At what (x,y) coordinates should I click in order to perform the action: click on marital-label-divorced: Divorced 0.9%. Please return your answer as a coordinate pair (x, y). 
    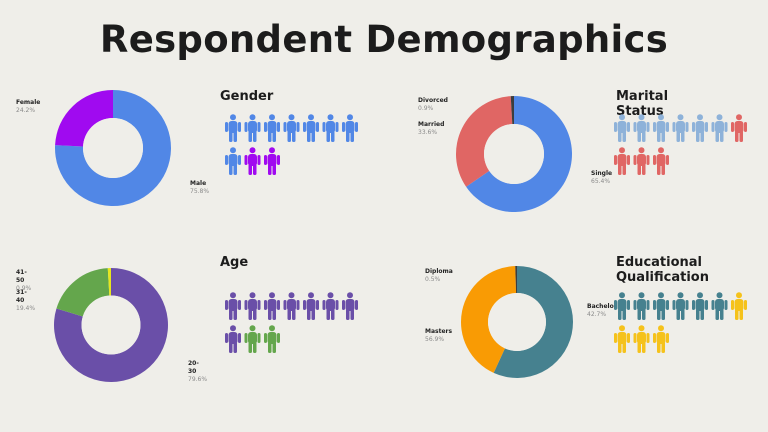
    Looking at the image, I should click on (433, 104).